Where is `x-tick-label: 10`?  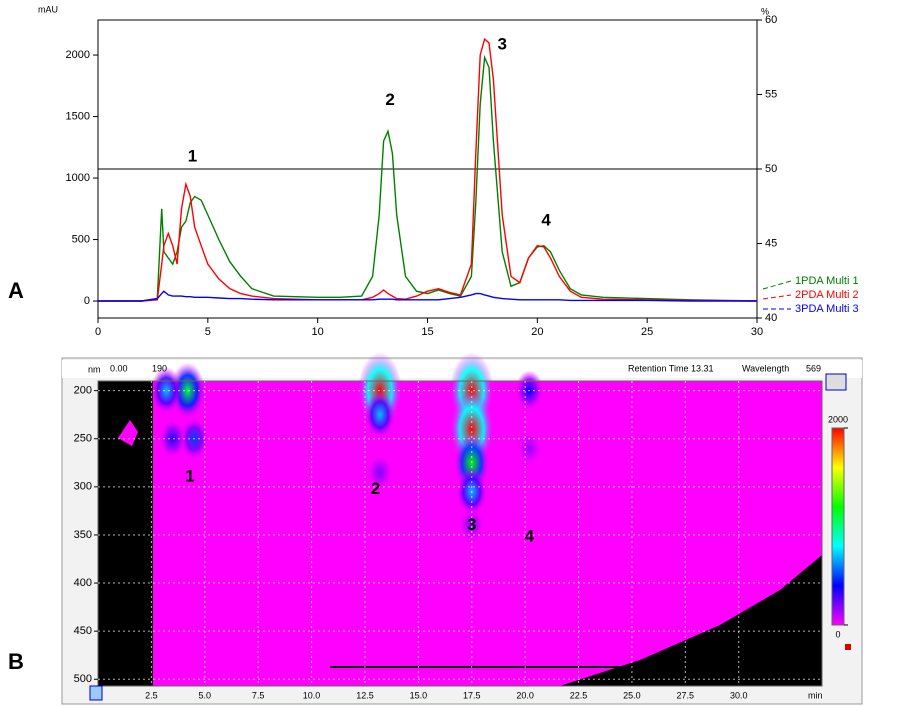 x-tick-label: 10 is located at coordinates (318, 332).